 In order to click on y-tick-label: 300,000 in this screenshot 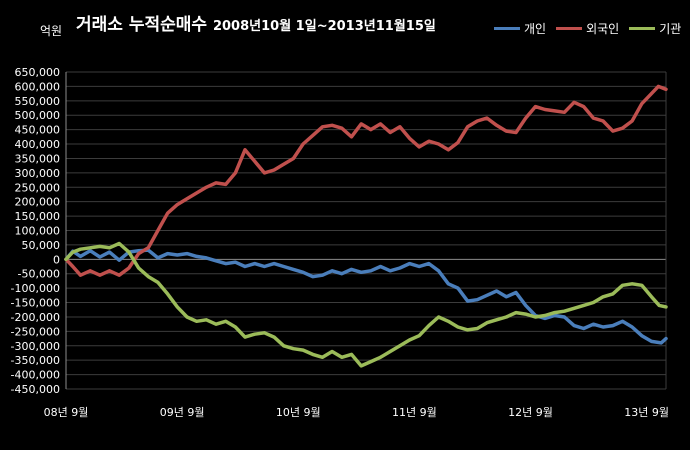, I will do `click(38, 173)`.